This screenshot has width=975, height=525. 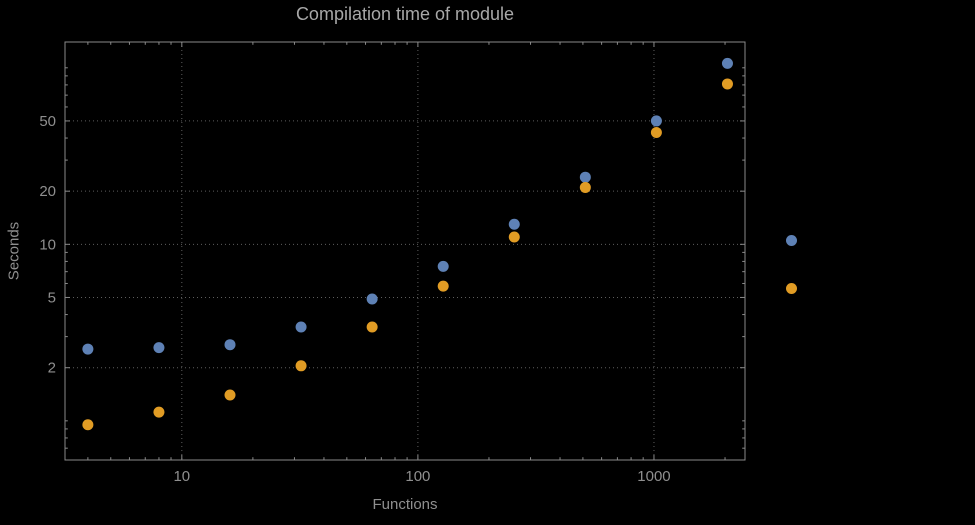 What do you see at coordinates (405, 504) in the screenshot?
I see `x-axis-label: Functions` at bounding box center [405, 504].